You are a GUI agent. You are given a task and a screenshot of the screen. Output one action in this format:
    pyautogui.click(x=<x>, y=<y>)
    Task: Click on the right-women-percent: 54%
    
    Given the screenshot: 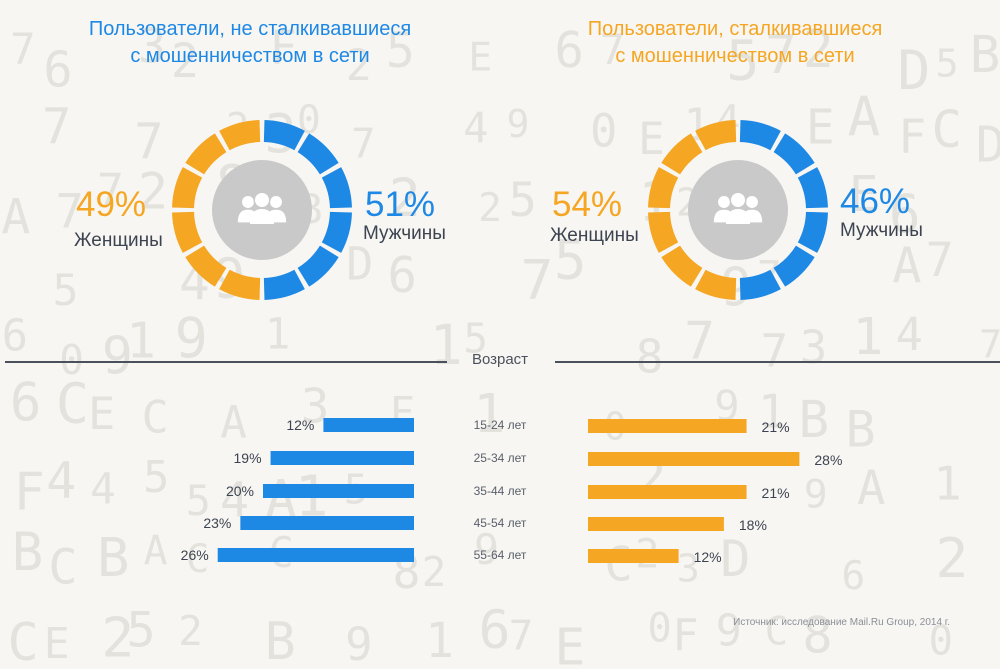 What is the action you would take?
    pyautogui.click(x=587, y=204)
    